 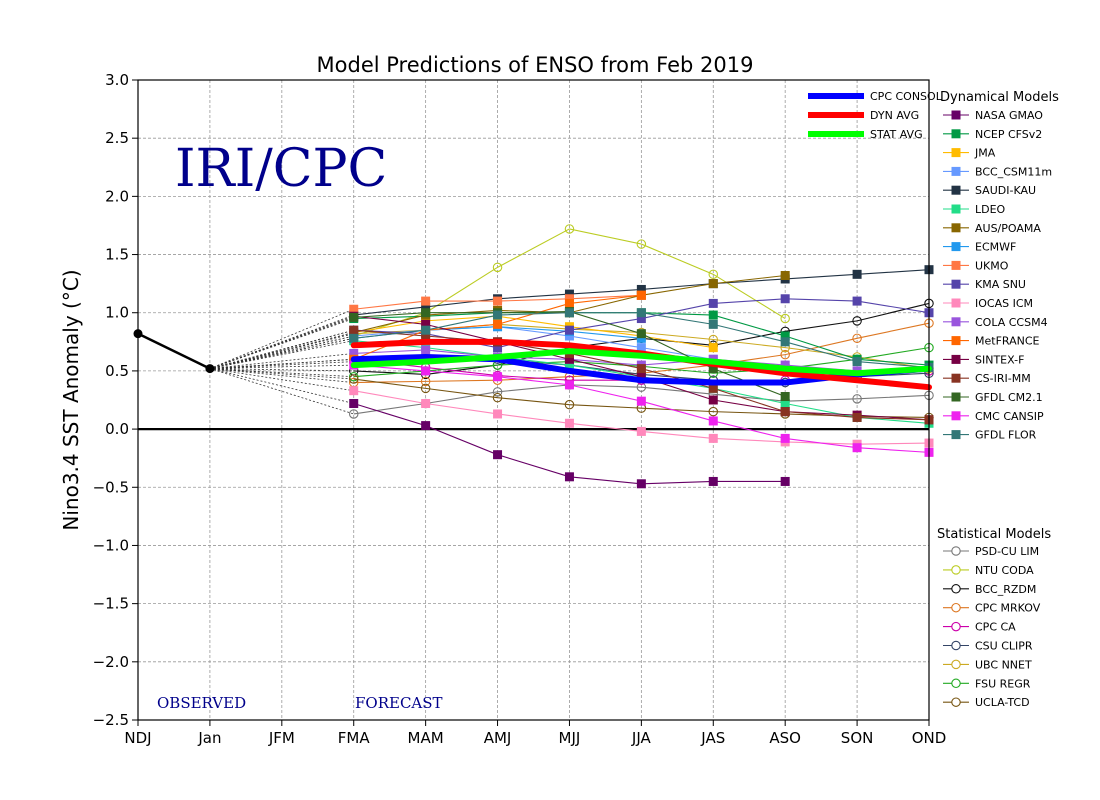 I want to click on legend-label: CPC CA, so click(x=995, y=627).